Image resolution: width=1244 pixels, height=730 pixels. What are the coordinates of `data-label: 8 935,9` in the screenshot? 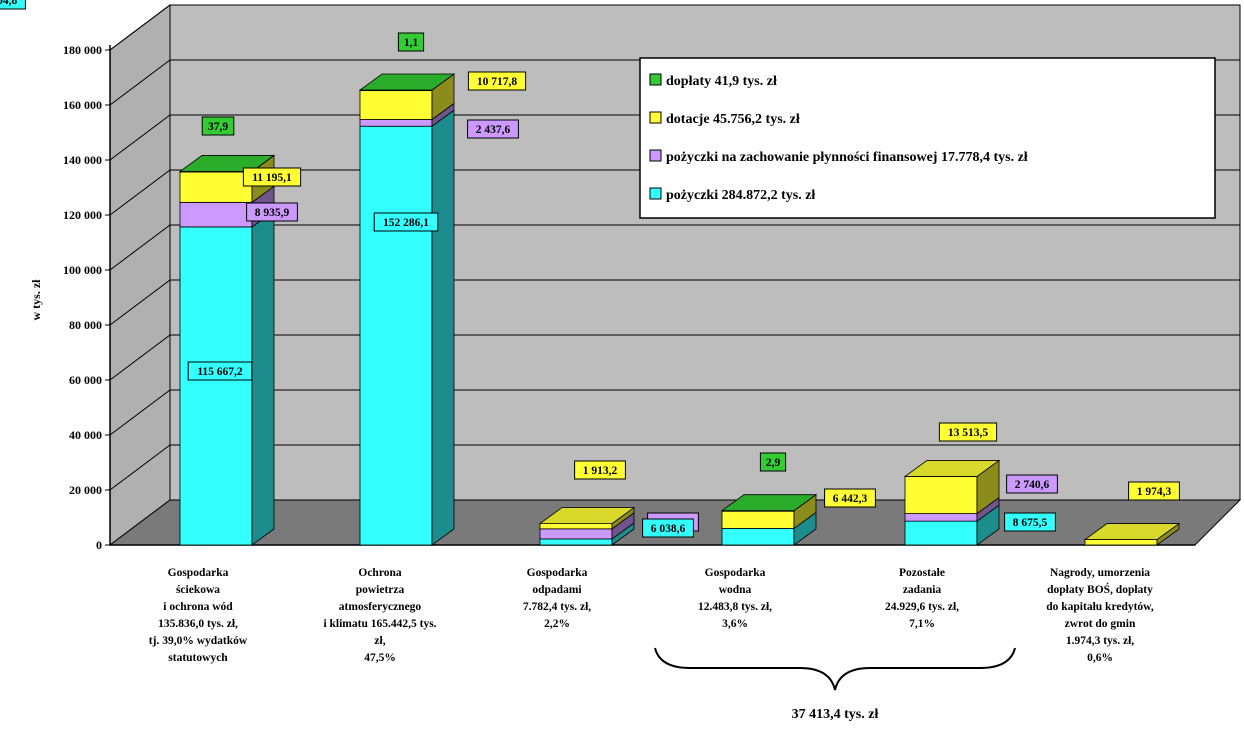 It's located at (272, 212).